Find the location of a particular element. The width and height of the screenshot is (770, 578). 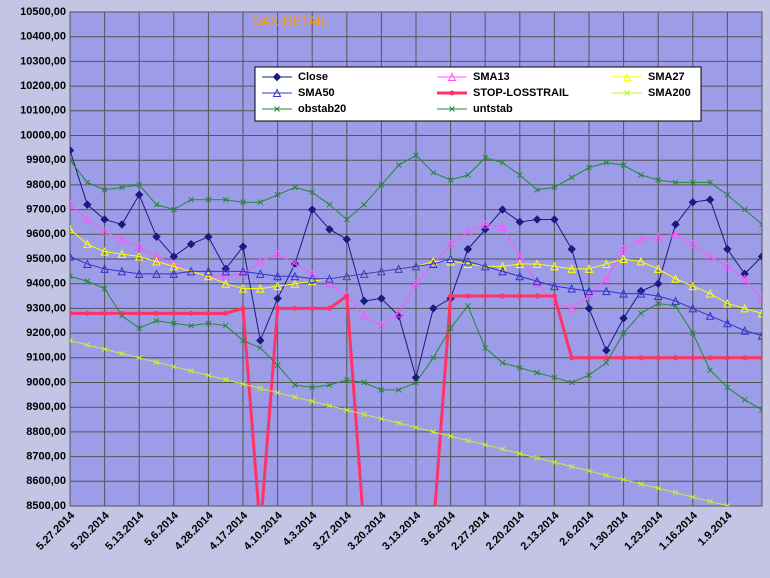

y-tick-label: 8700,00 is located at coordinates (46, 457).